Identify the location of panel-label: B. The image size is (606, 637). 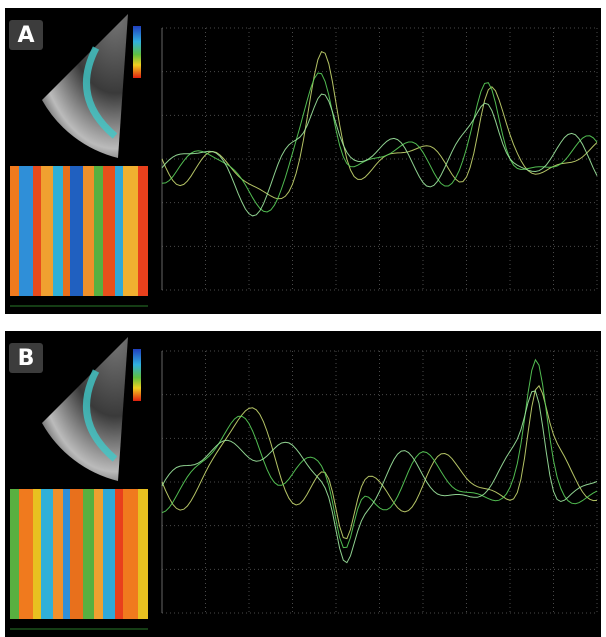
(26, 358).